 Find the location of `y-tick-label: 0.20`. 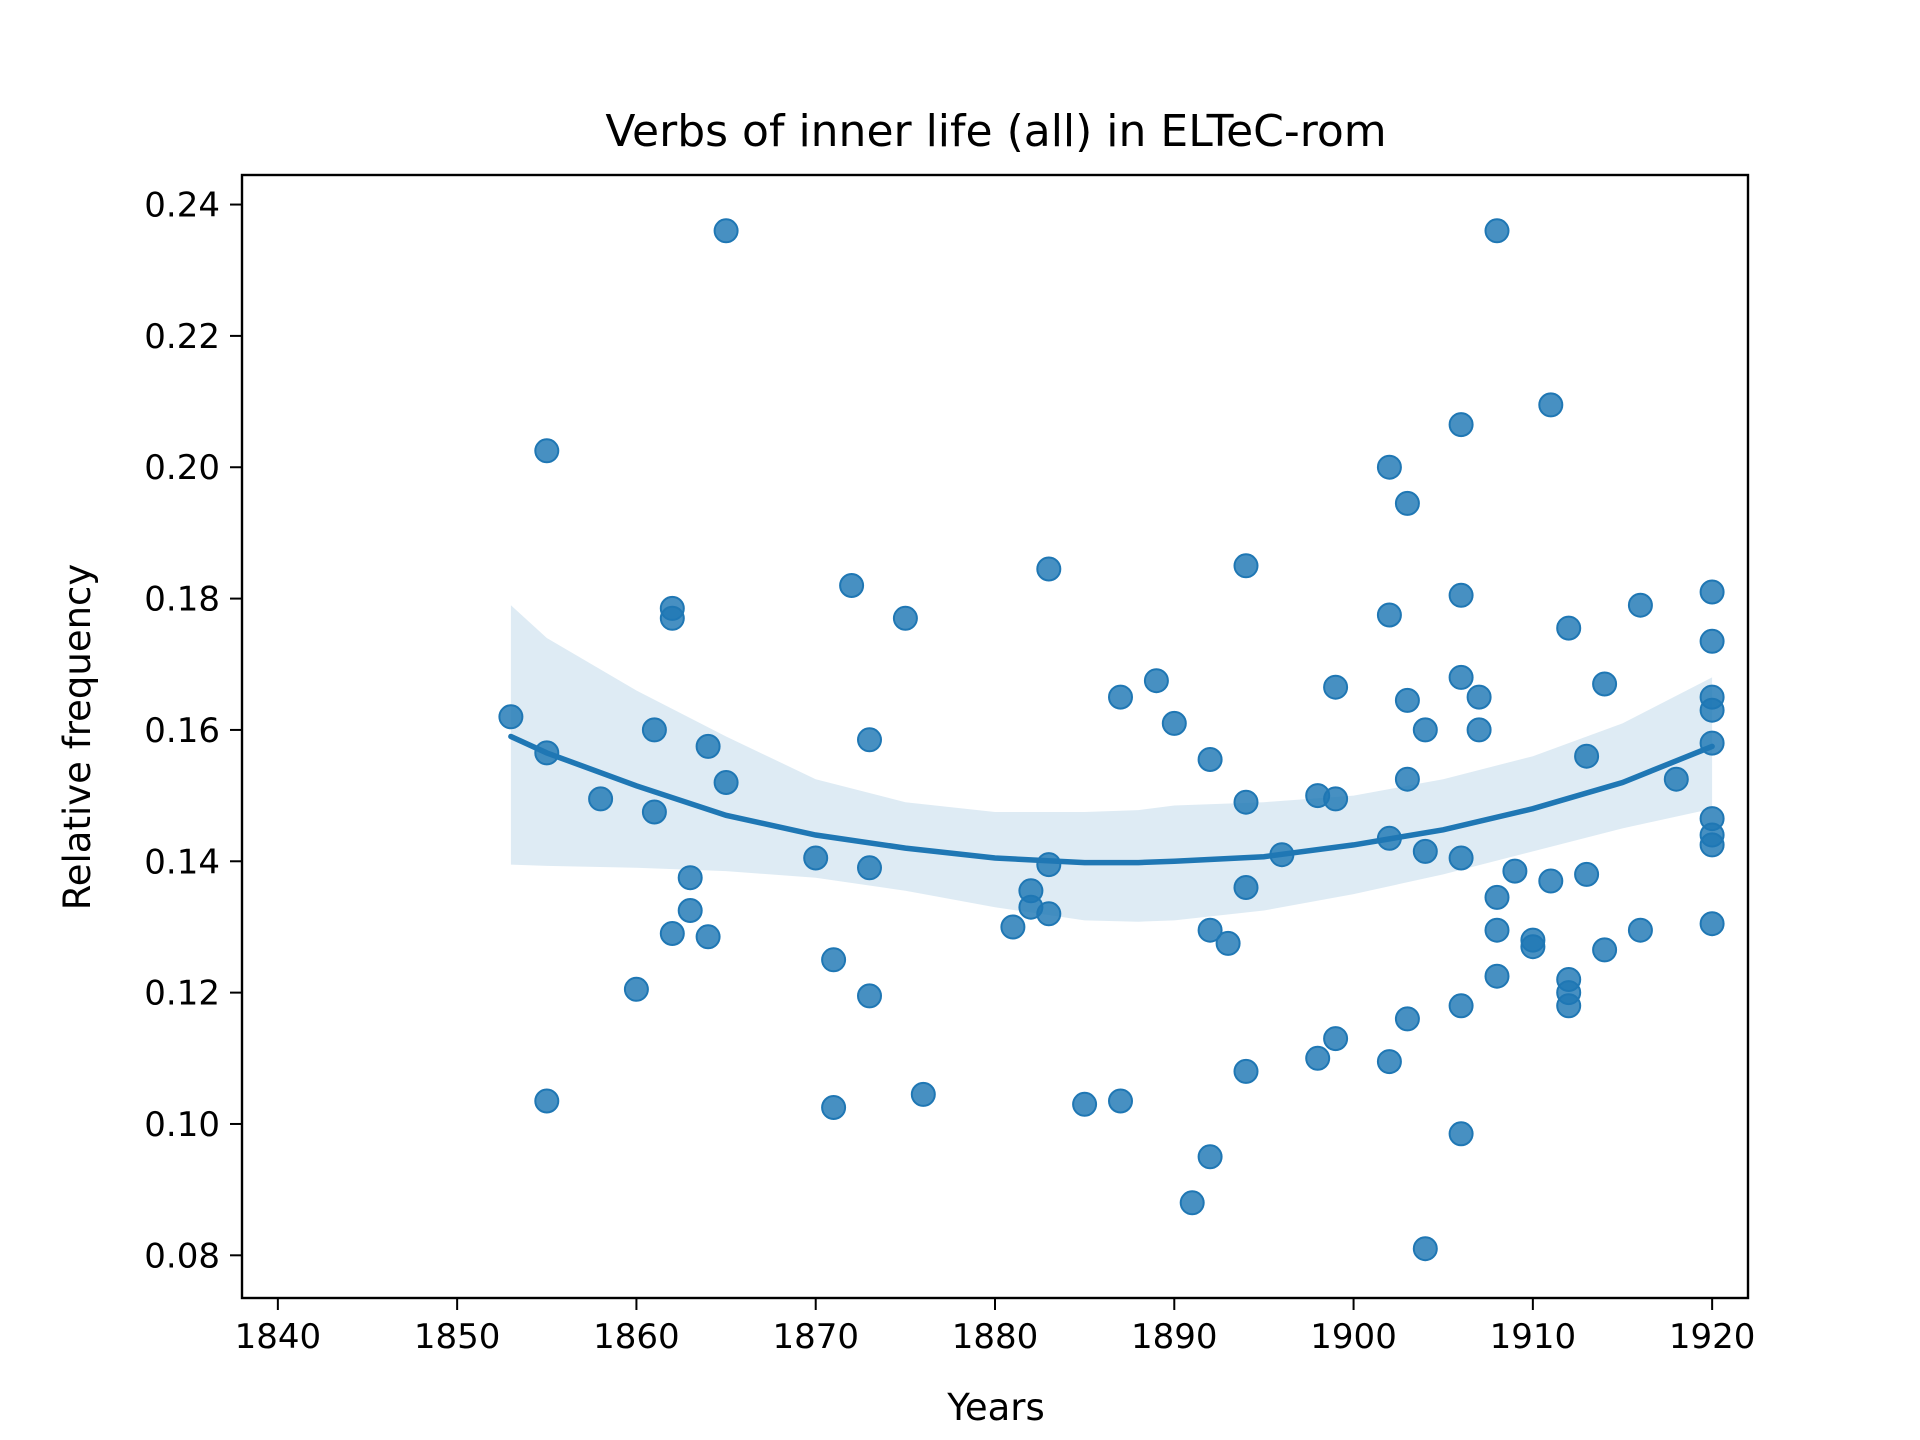

y-tick-label: 0.20 is located at coordinates (182, 468).